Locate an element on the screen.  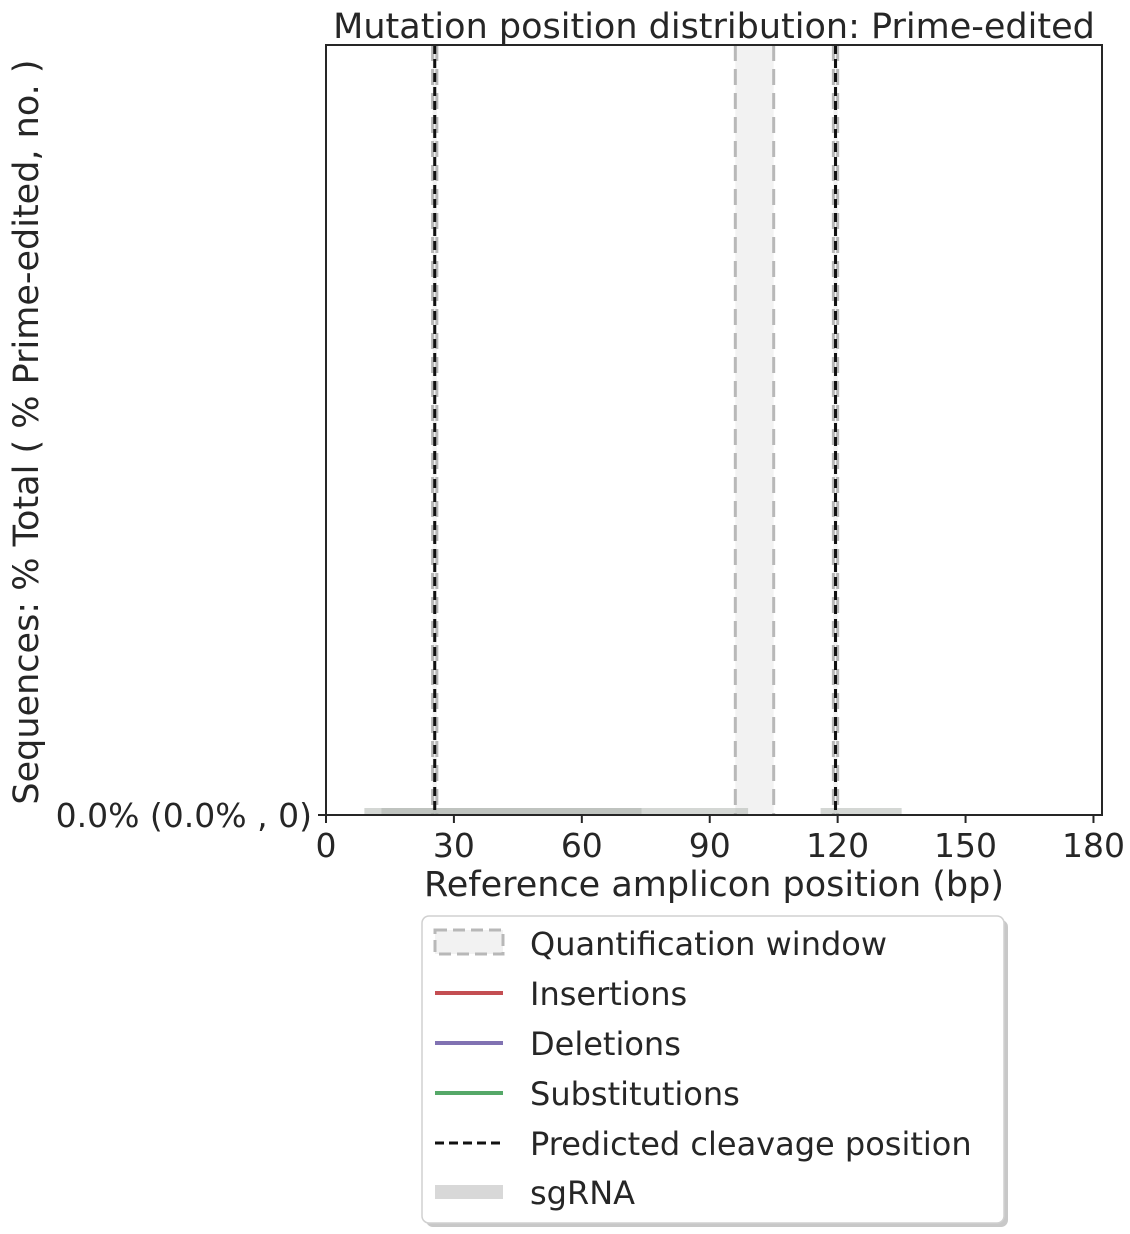
sgrna-spans is located at coordinates (633, 811).